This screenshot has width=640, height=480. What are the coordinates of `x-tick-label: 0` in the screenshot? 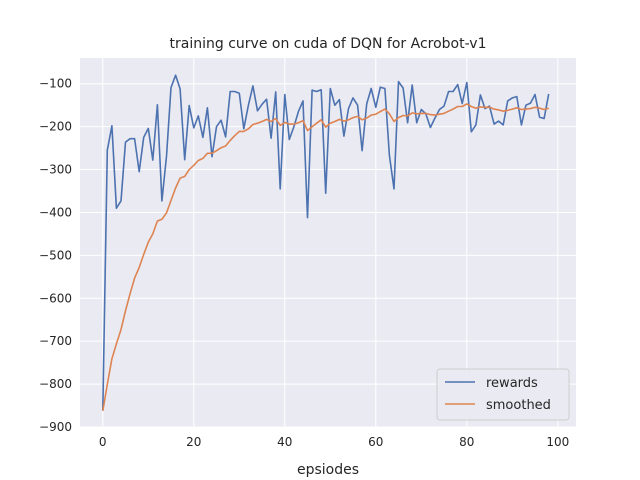 It's located at (103, 442).